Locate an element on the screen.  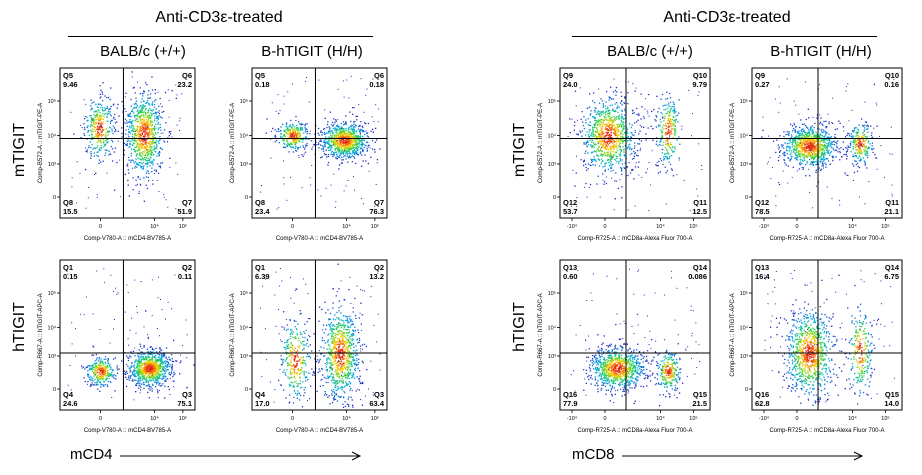
quadrant-percent: 63.4 is located at coordinates (376, 403).